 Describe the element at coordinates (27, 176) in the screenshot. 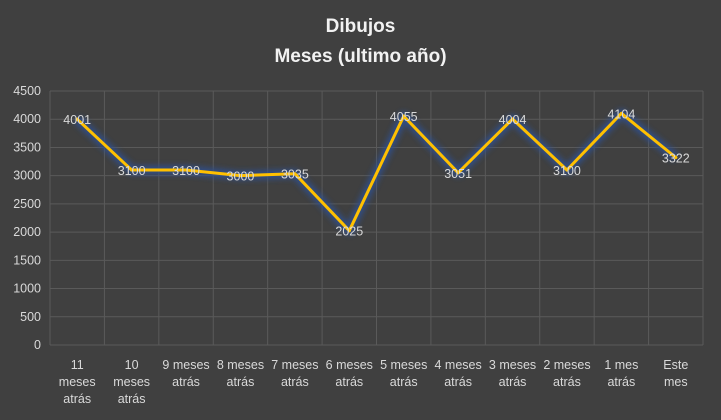

I see `y-tick-label: 3000` at that location.